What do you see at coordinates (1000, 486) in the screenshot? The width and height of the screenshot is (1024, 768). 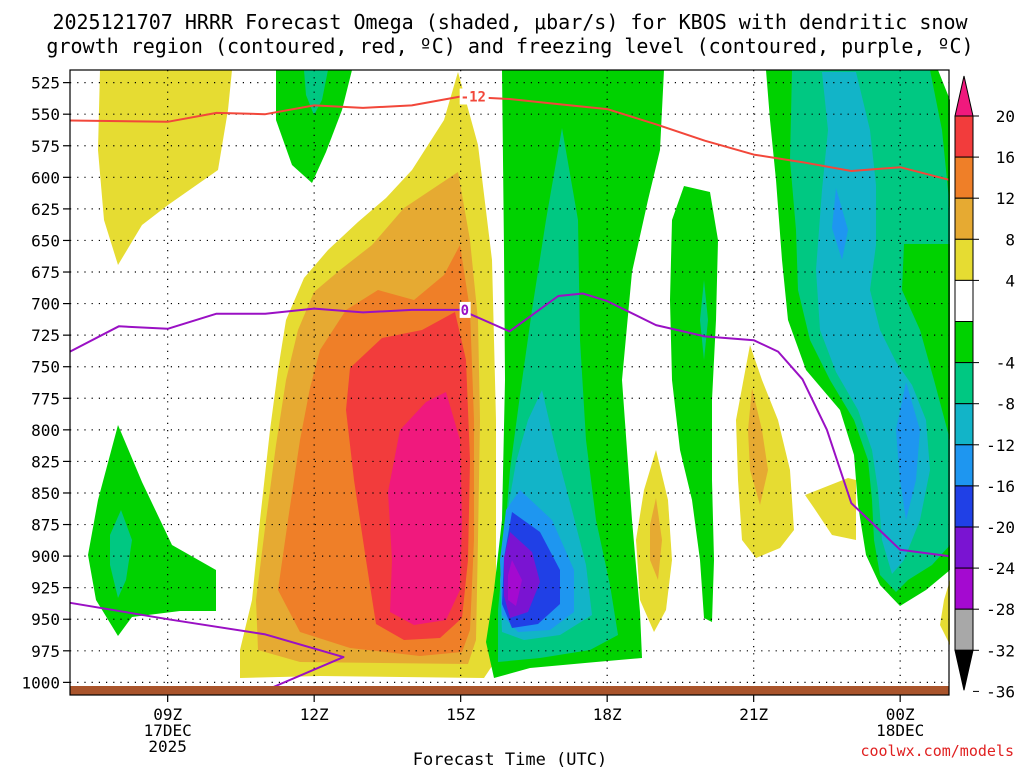 I see `colorbar-label--16: -16` at bounding box center [1000, 486].